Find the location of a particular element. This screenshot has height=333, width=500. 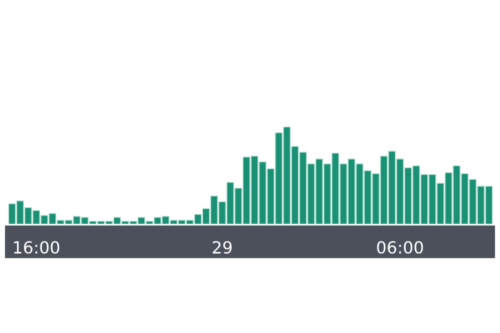

x-tick-label: 16:00 is located at coordinates (37, 247).